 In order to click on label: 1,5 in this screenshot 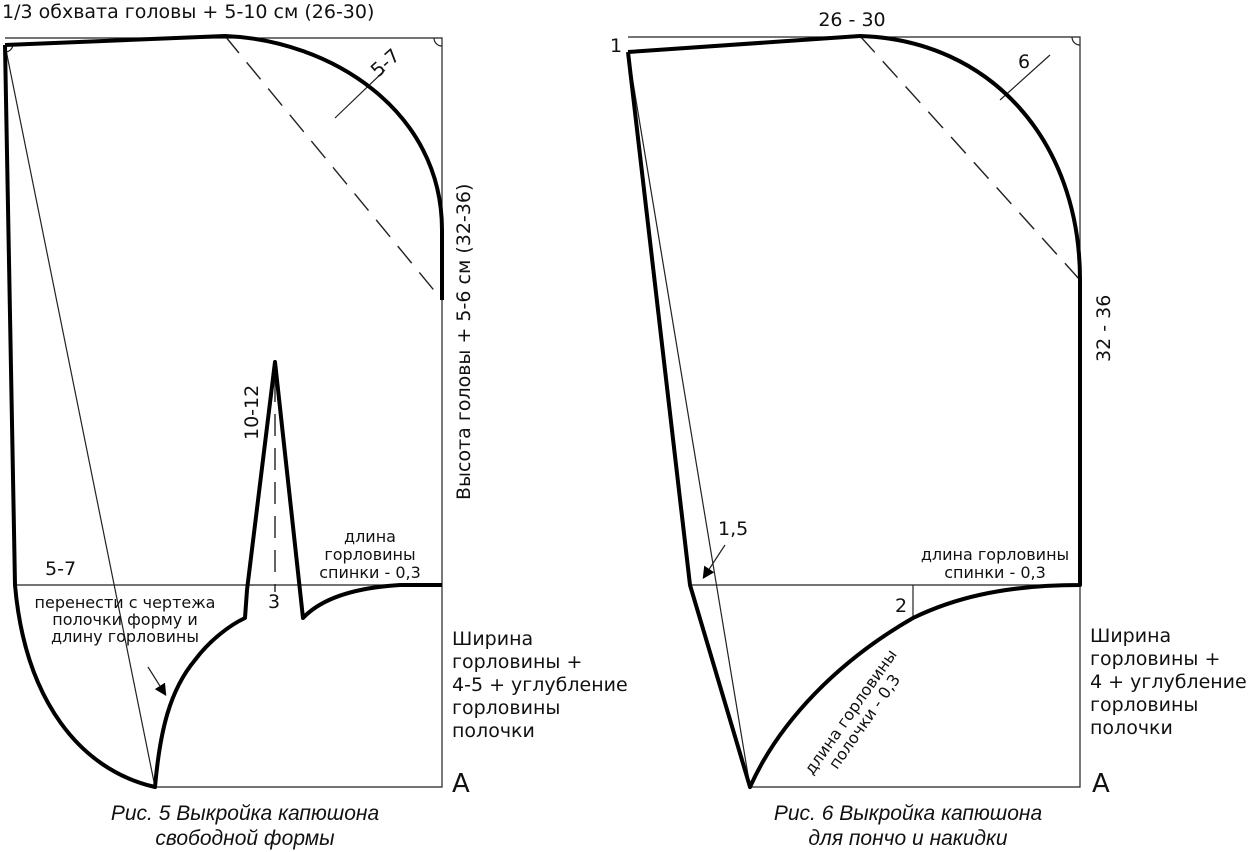, I will do `click(733, 529)`.